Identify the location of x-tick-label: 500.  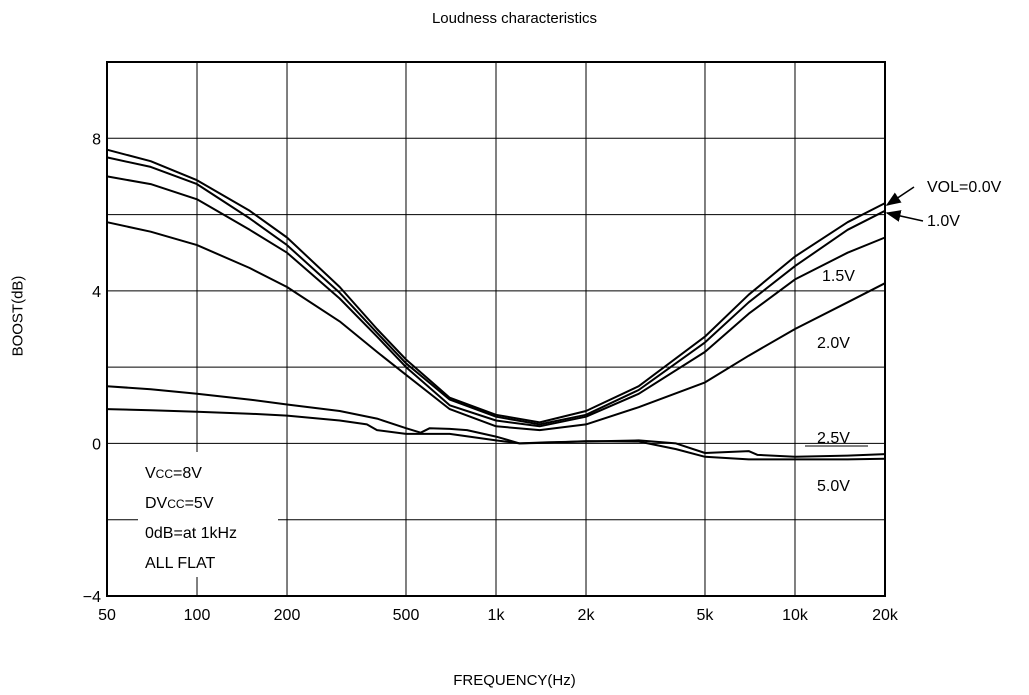
(406, 615).